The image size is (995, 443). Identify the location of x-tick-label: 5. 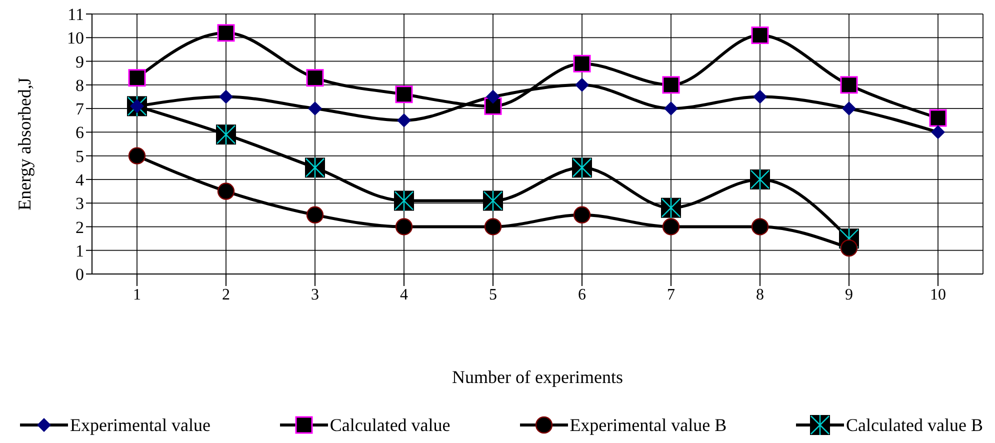
(493, 295).